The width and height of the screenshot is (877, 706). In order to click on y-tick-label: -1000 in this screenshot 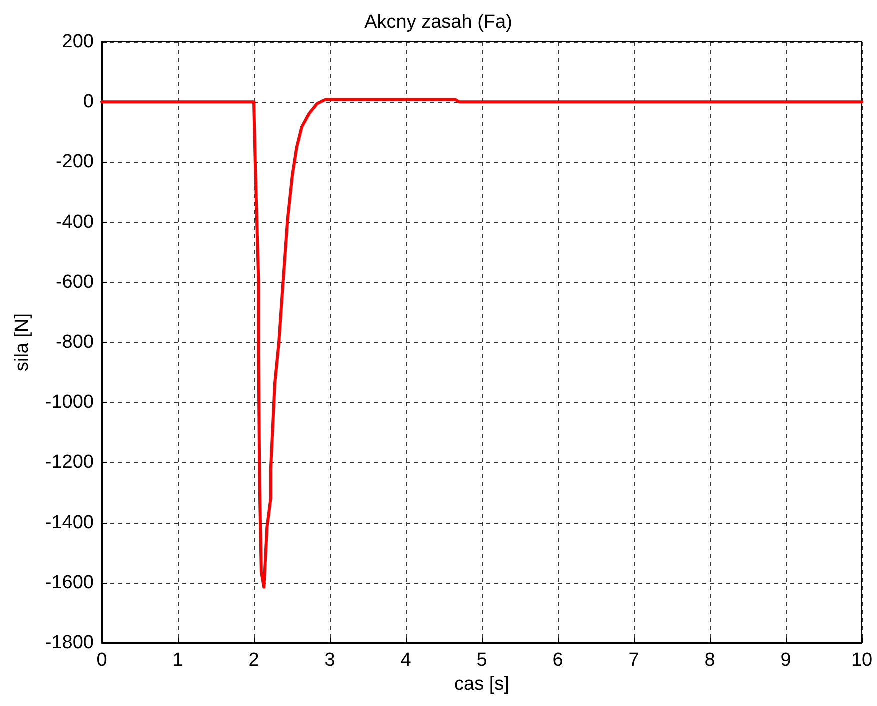, I will do `click(69, 403)`.